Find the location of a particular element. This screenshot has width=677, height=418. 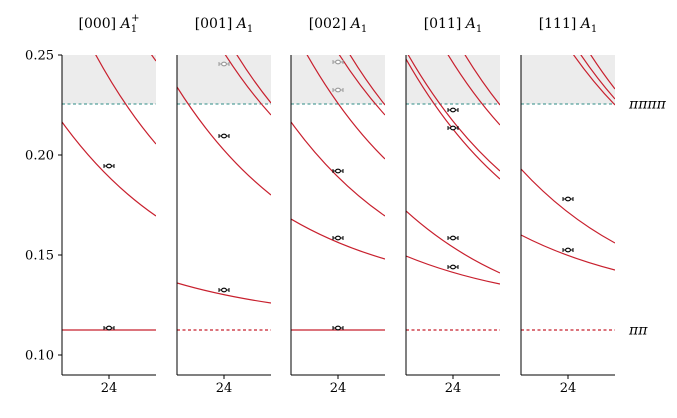

panel-title: [011] A1 is located at coordinates (453, 25).